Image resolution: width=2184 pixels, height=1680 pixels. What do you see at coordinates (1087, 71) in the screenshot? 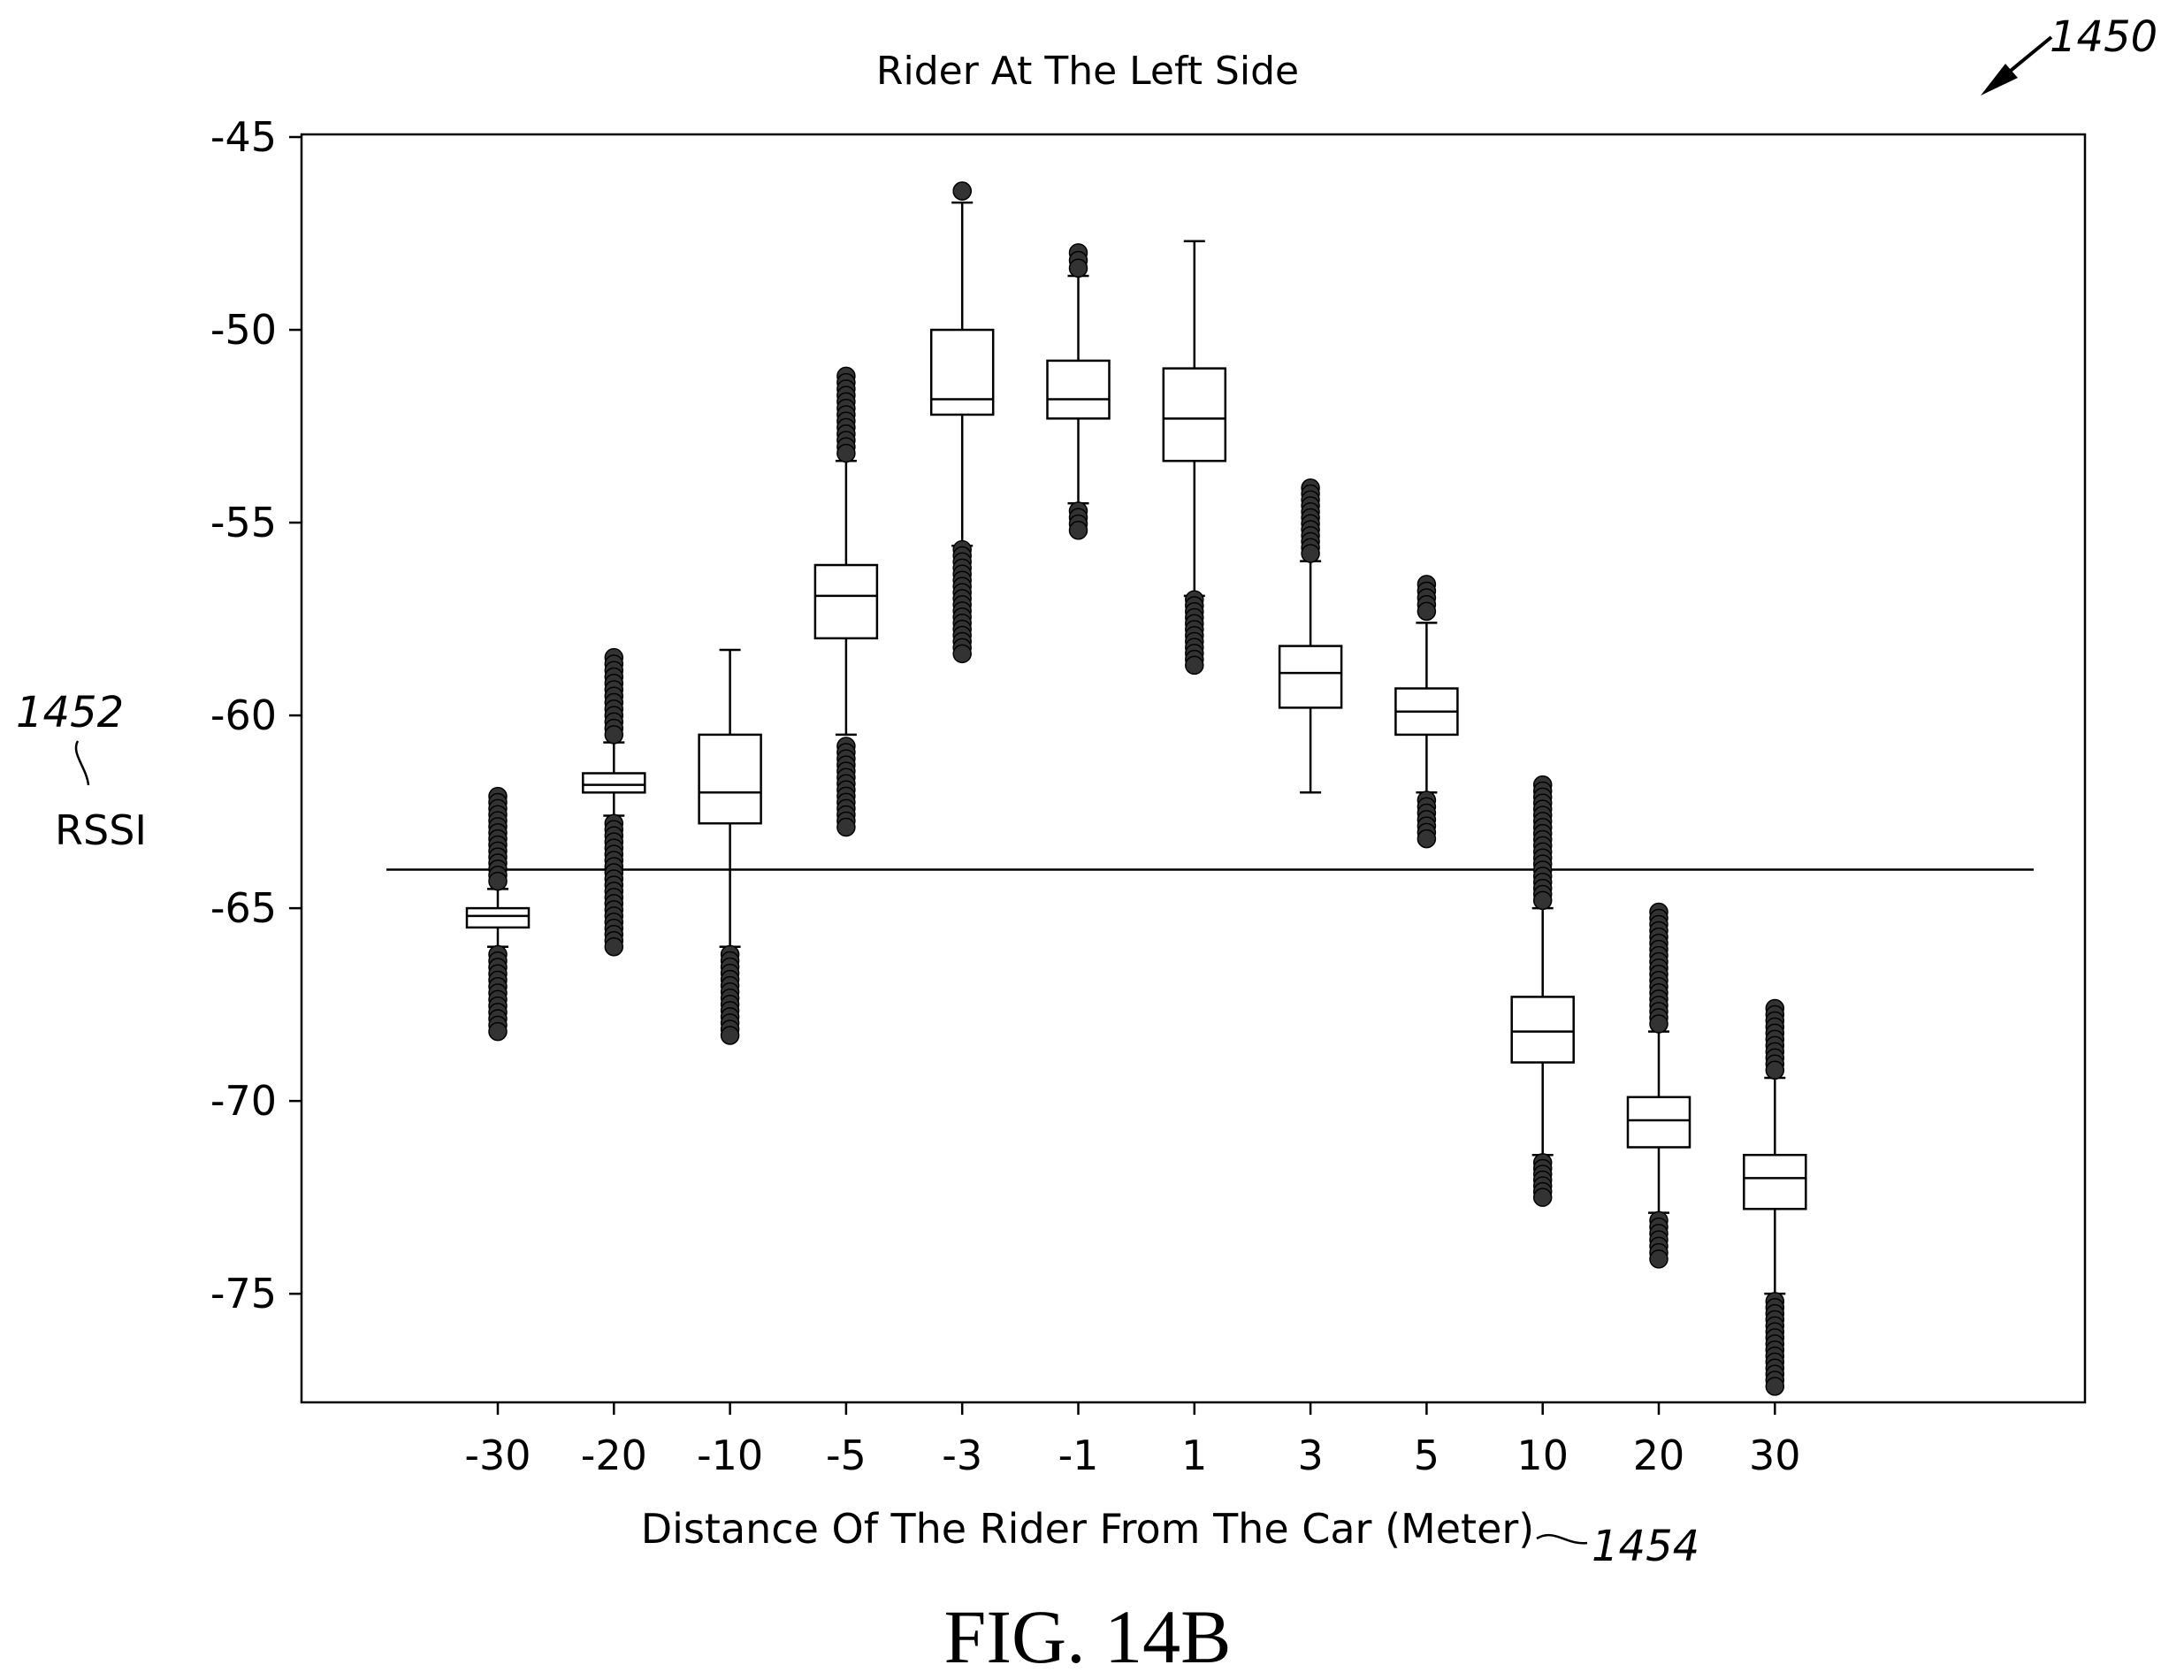
I see `chart-title: Rider At The Left Side` at bounding box center [1087, 71].